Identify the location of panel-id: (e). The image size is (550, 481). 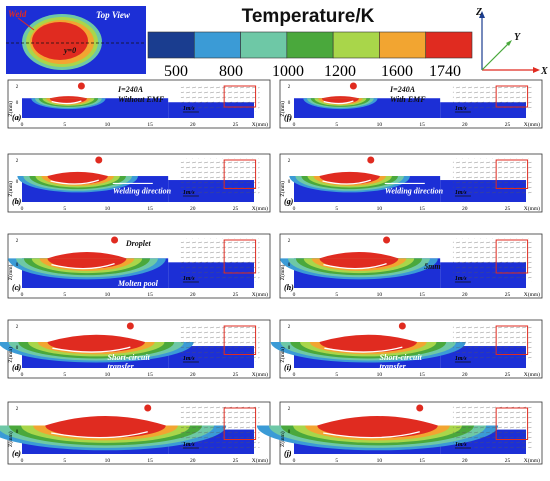
(16, 453).